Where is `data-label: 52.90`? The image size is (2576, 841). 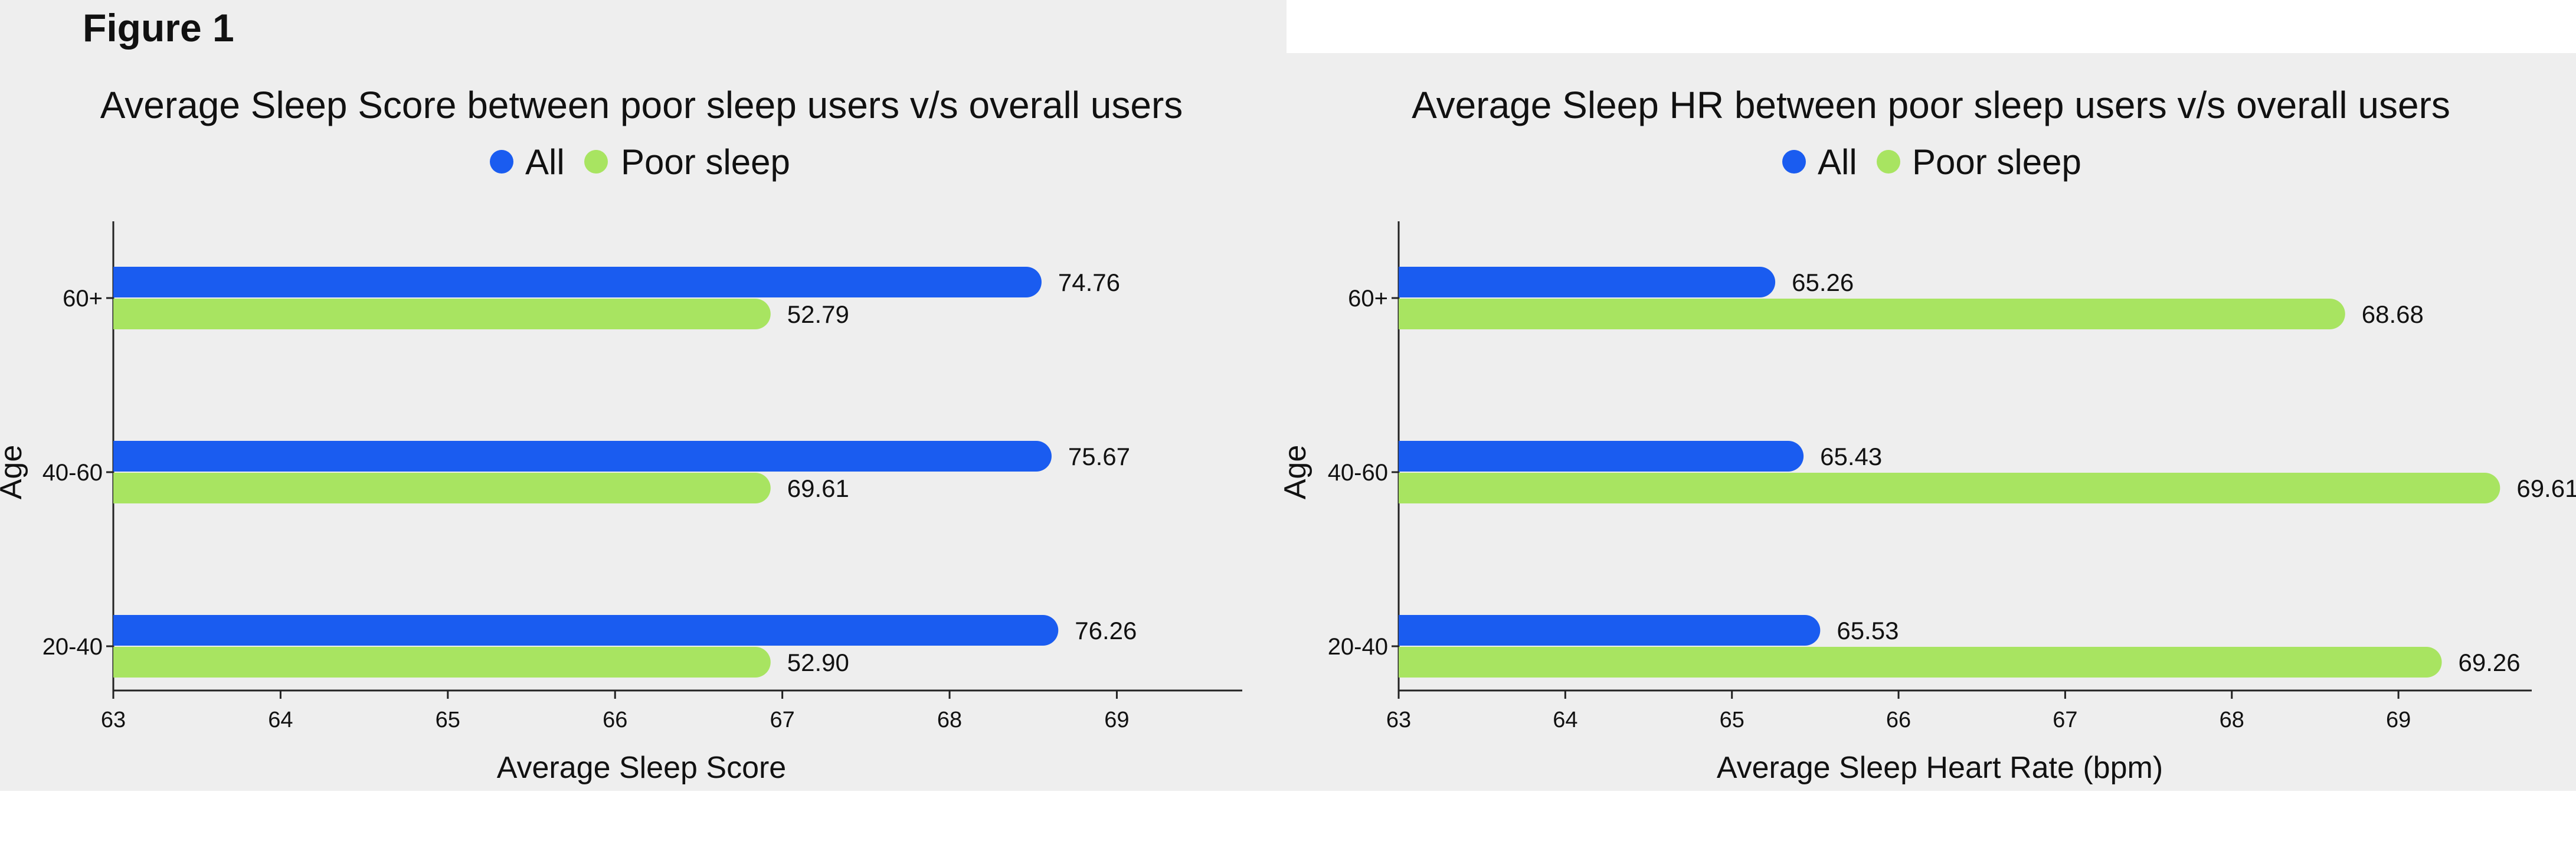
data-label: 52.90 is located at coordinates (818, 662).